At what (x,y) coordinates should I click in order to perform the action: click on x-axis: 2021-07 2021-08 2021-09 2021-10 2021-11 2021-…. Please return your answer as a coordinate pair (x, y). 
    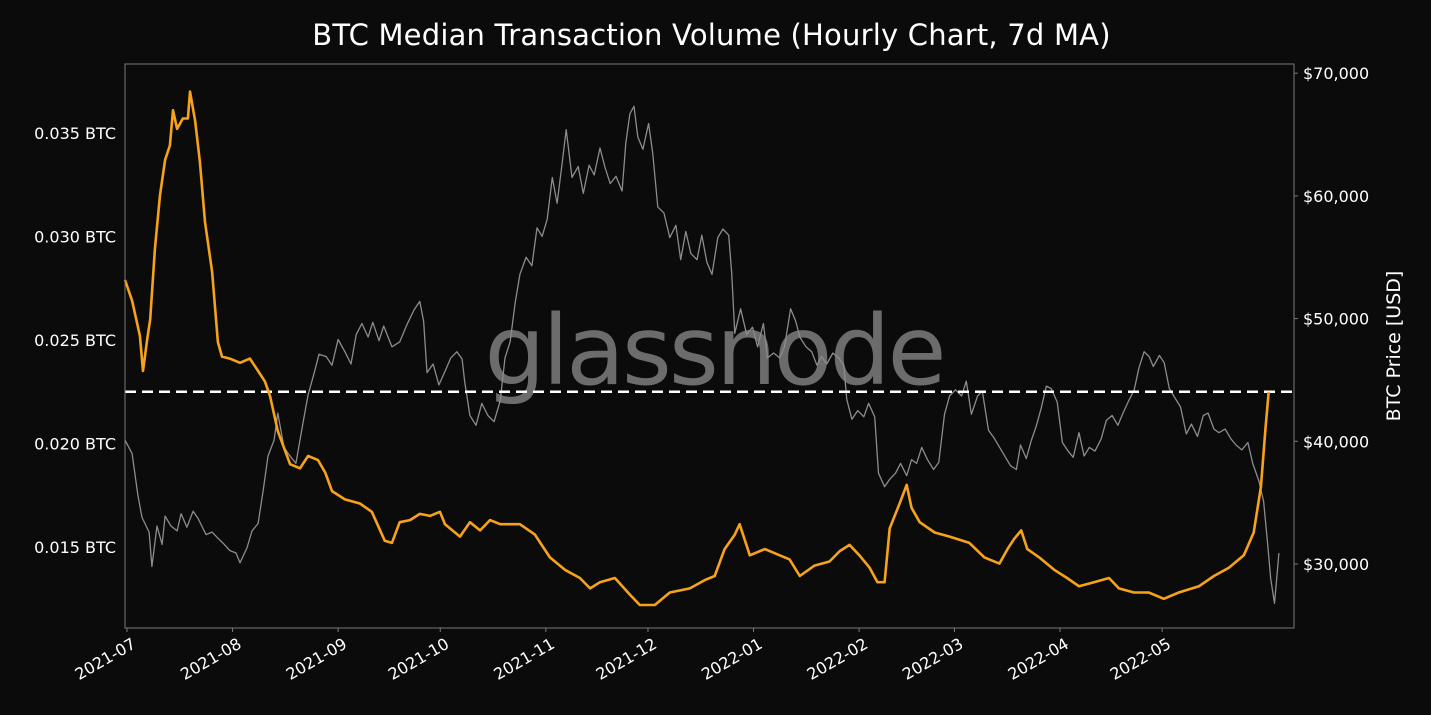
    Looking at the image, I should click on (623, 656).